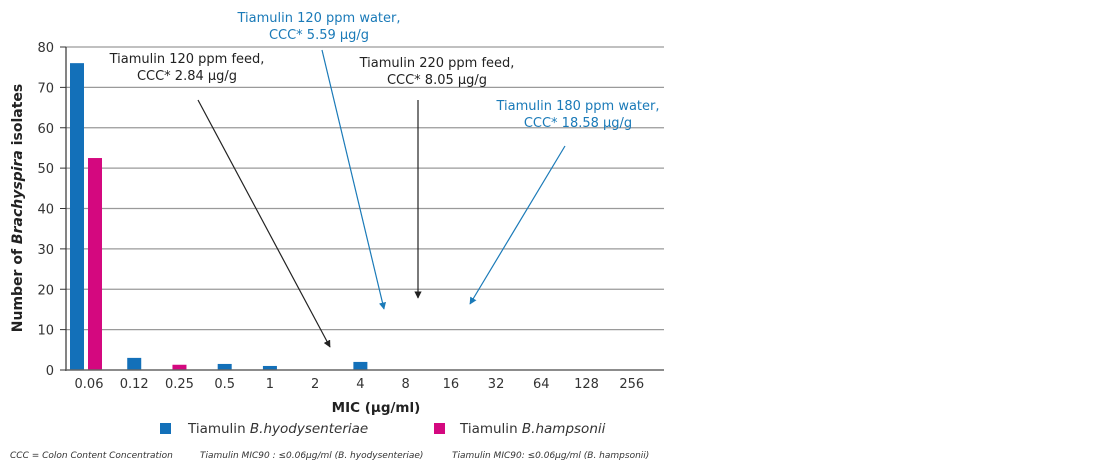 This screenshot has width=1100, height=475. What do you see at coordinates (187, 76) in the screenshot?
I see `annotation-line2: CCC* 2.84 µg/g` at bounding box center [187, 76].